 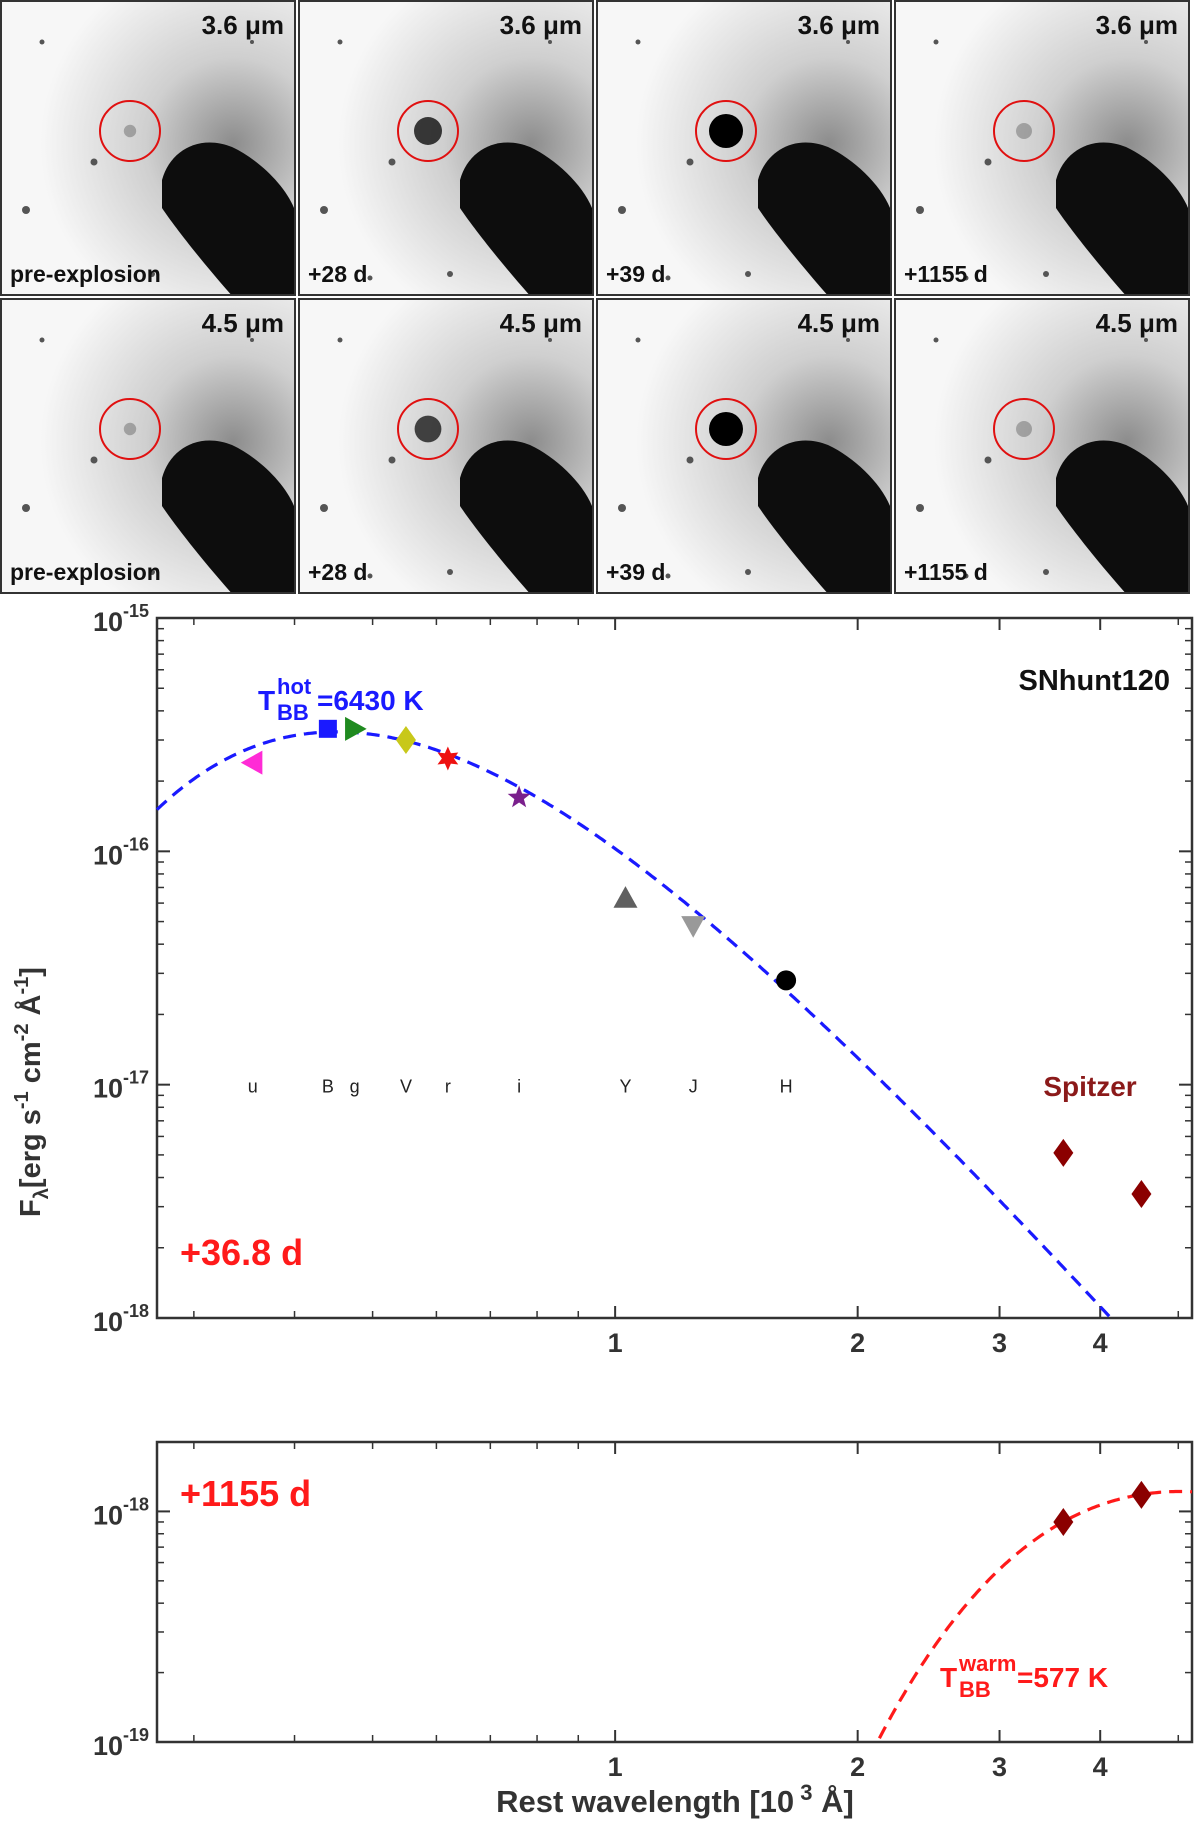 I want to click on axes-frame, so click(x=674, y=1592).